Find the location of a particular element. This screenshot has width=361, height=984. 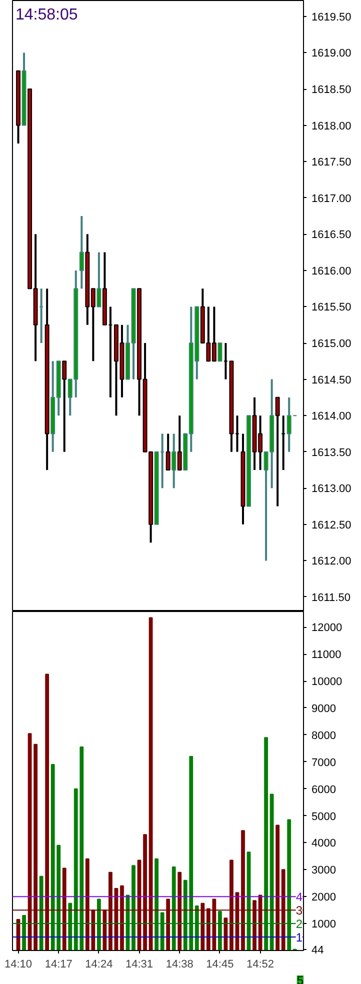

x-tick-label: 14:38 is located at coordinates (180, 964).